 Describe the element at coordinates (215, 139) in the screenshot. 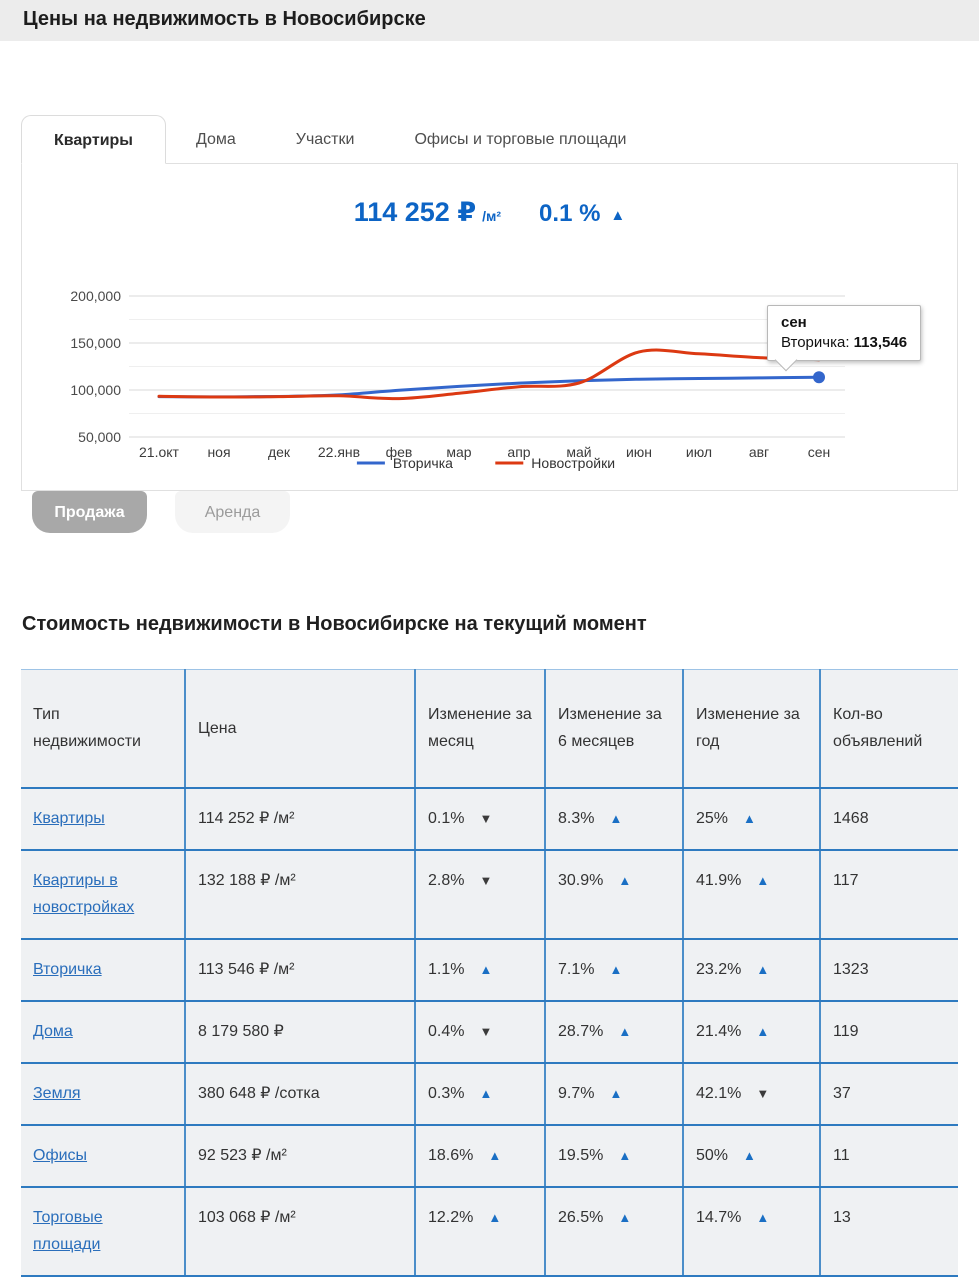

I see `tab-1: Дома` at that location.